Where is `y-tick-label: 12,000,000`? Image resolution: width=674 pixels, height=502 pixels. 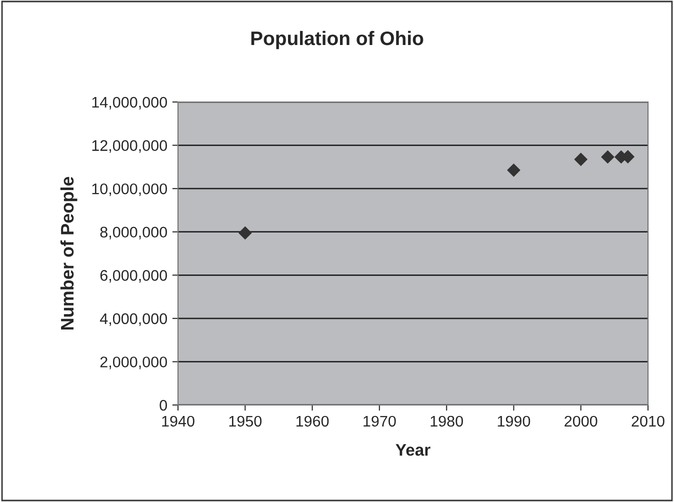 y-tick-label: 12,000,000 is located at coordinates (129, 146).